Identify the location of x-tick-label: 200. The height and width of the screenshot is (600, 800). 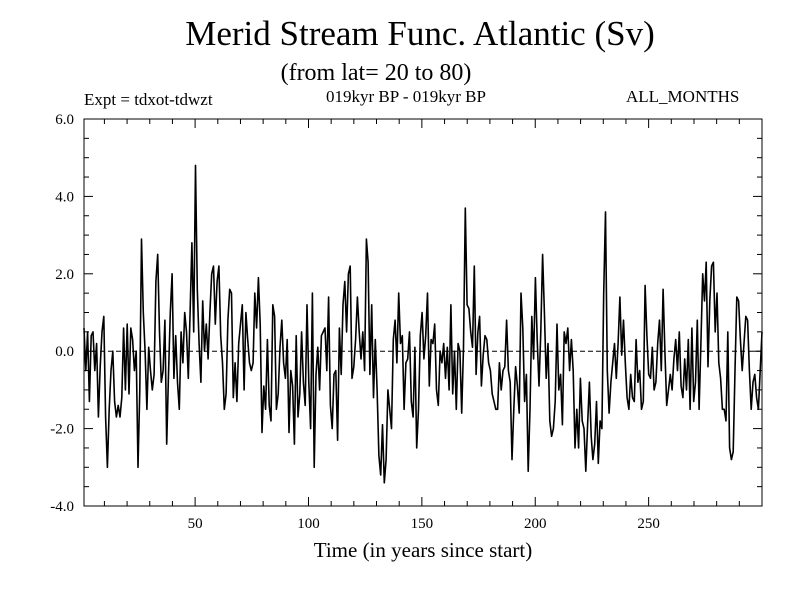
(535, 524).